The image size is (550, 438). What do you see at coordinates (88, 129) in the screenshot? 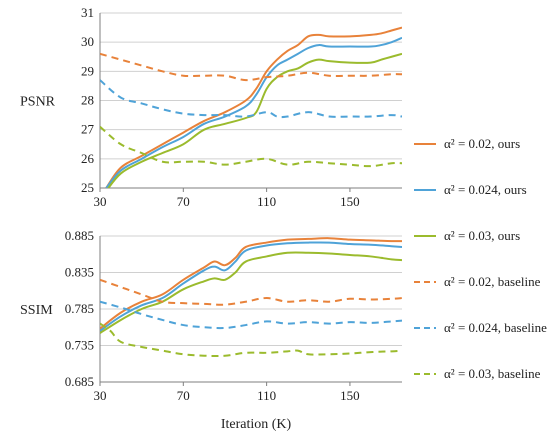
I see `y-tick-label: 27` at bounding box center [88, 129].